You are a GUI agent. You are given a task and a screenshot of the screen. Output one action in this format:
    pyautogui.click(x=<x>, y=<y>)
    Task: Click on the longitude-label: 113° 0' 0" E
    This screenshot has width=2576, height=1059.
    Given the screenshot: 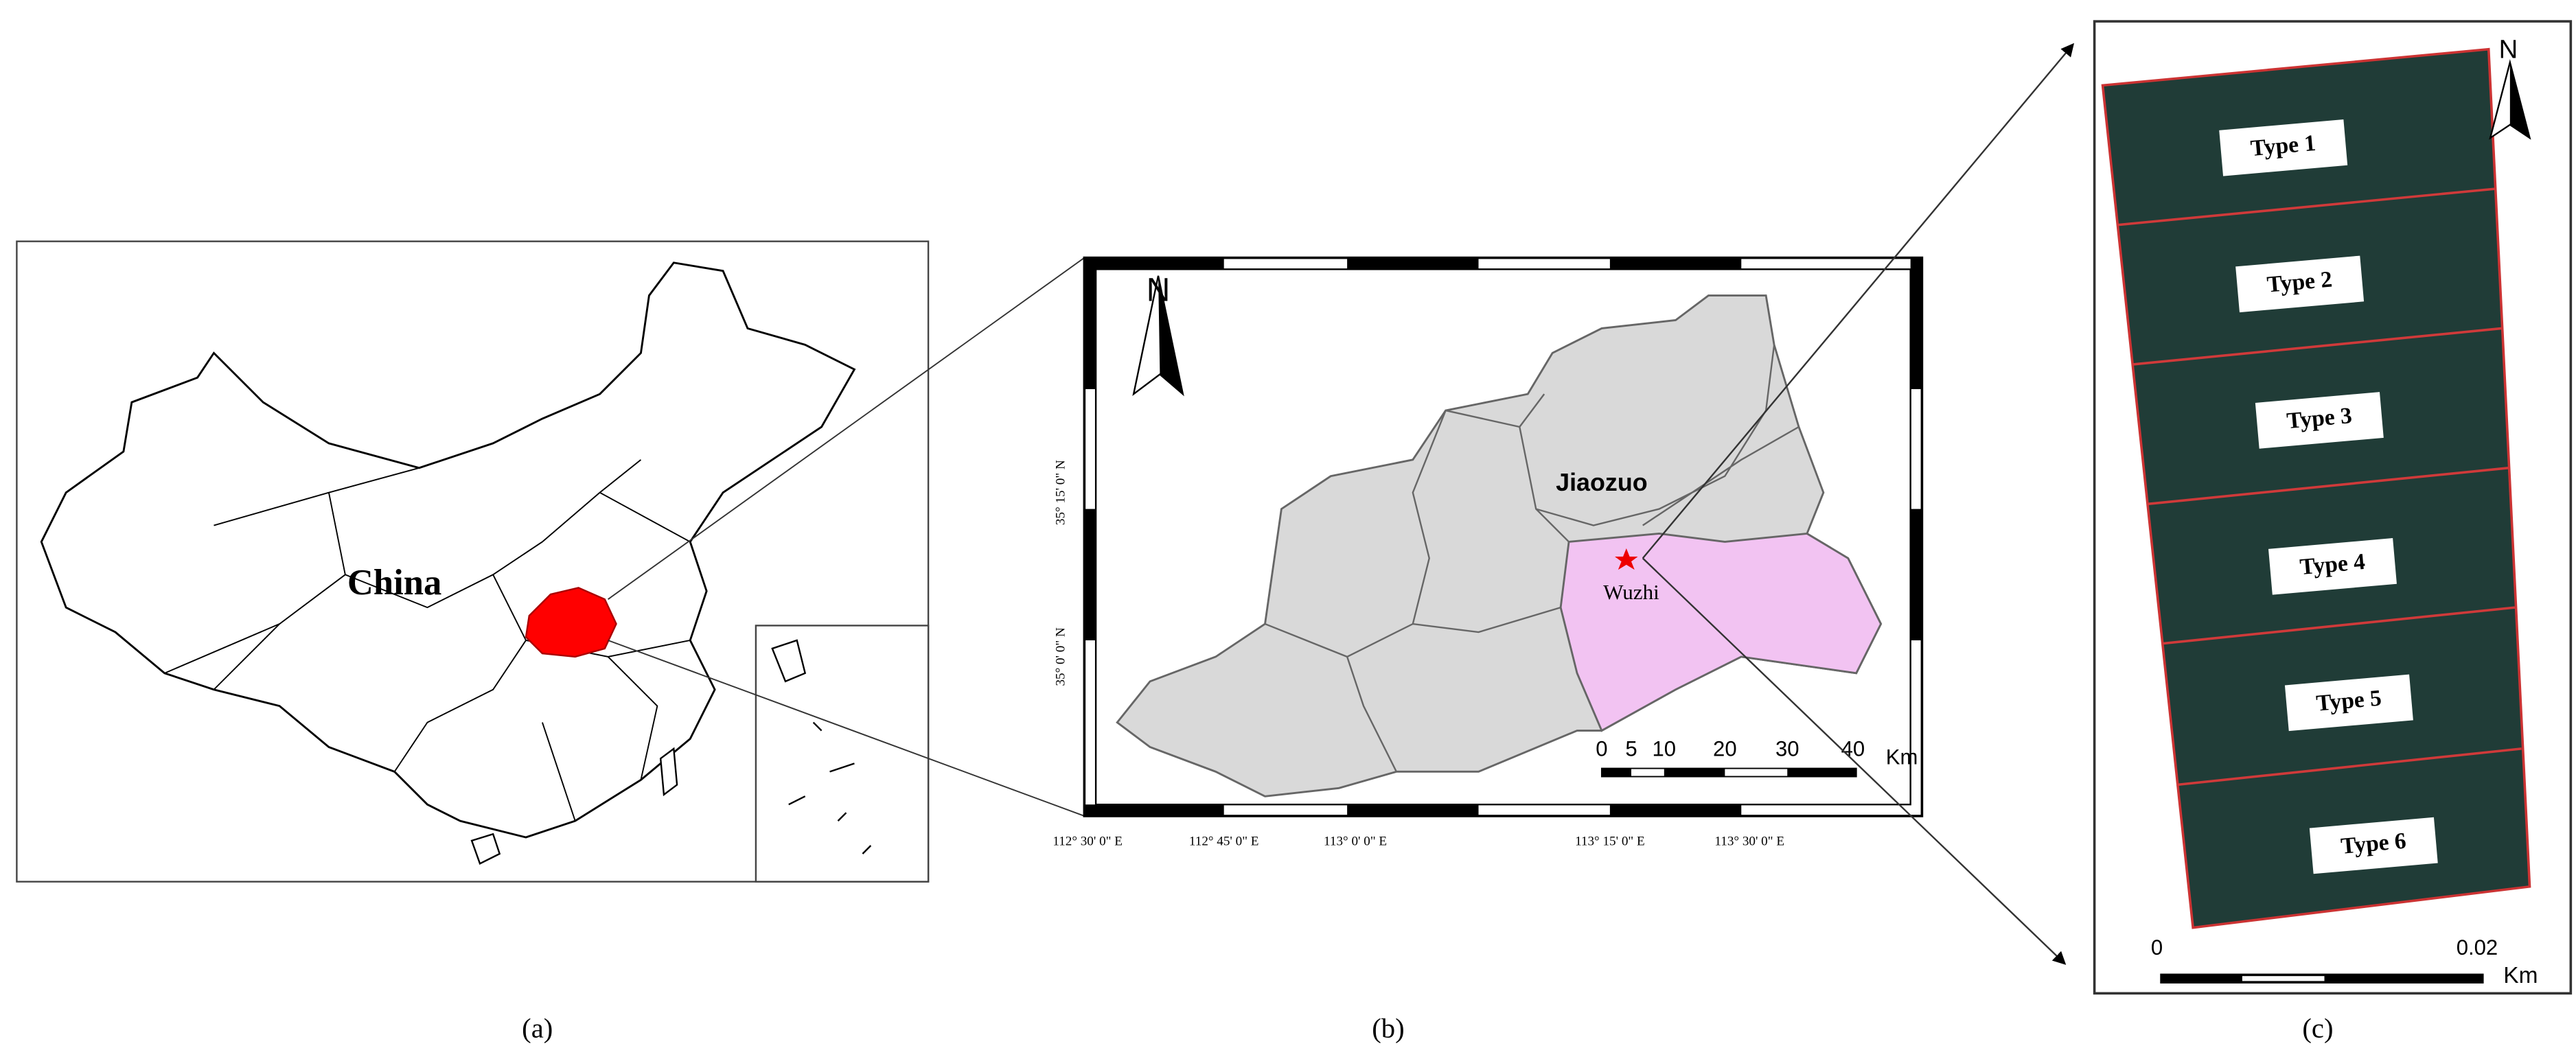 What is the action you would take?
    pyautogui.click(x=1355, y=842)
    